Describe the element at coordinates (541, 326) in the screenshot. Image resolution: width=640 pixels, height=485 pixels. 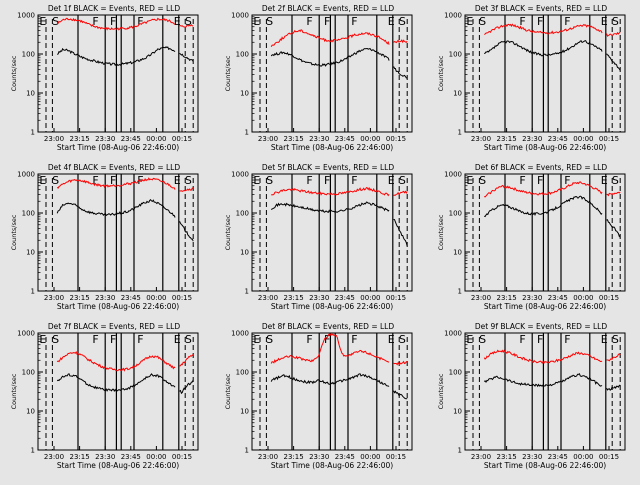
I see `panel-title: Det 9f BLACK = Events, RED = LLD` at that location.